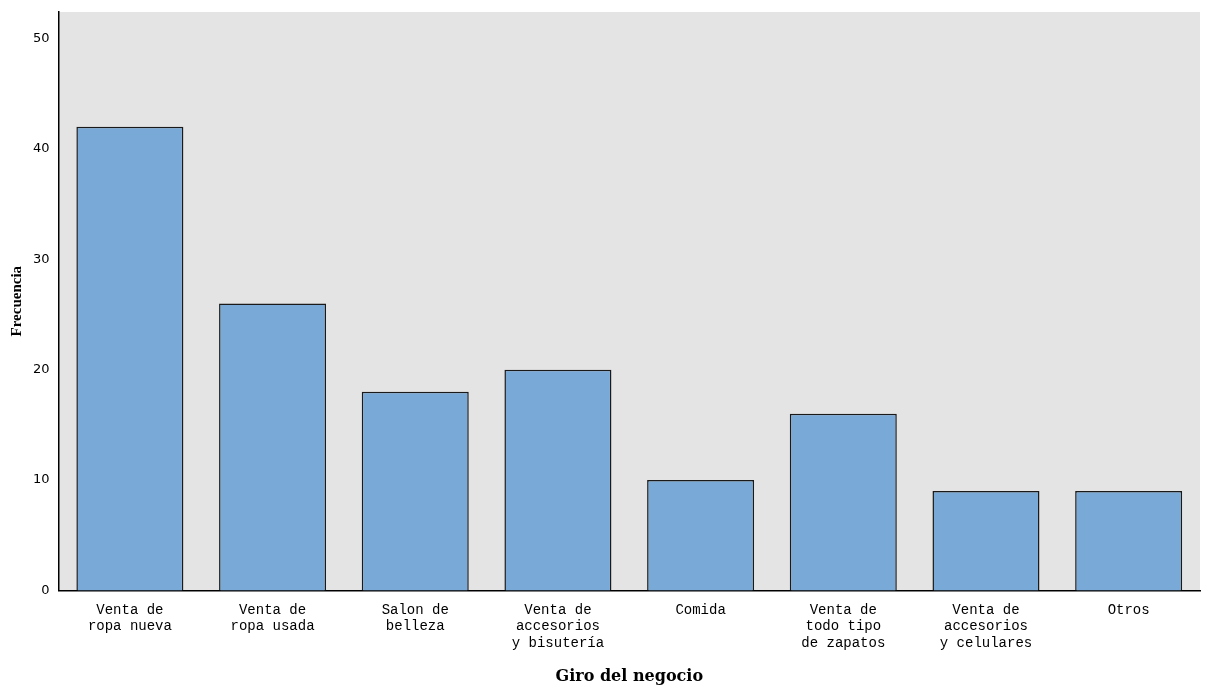 Image resolution: width=1226 pixels, height=694 pixels. I want to click on x-tick-label: Venta de todo tipo de zapatos, so click(843, 626).